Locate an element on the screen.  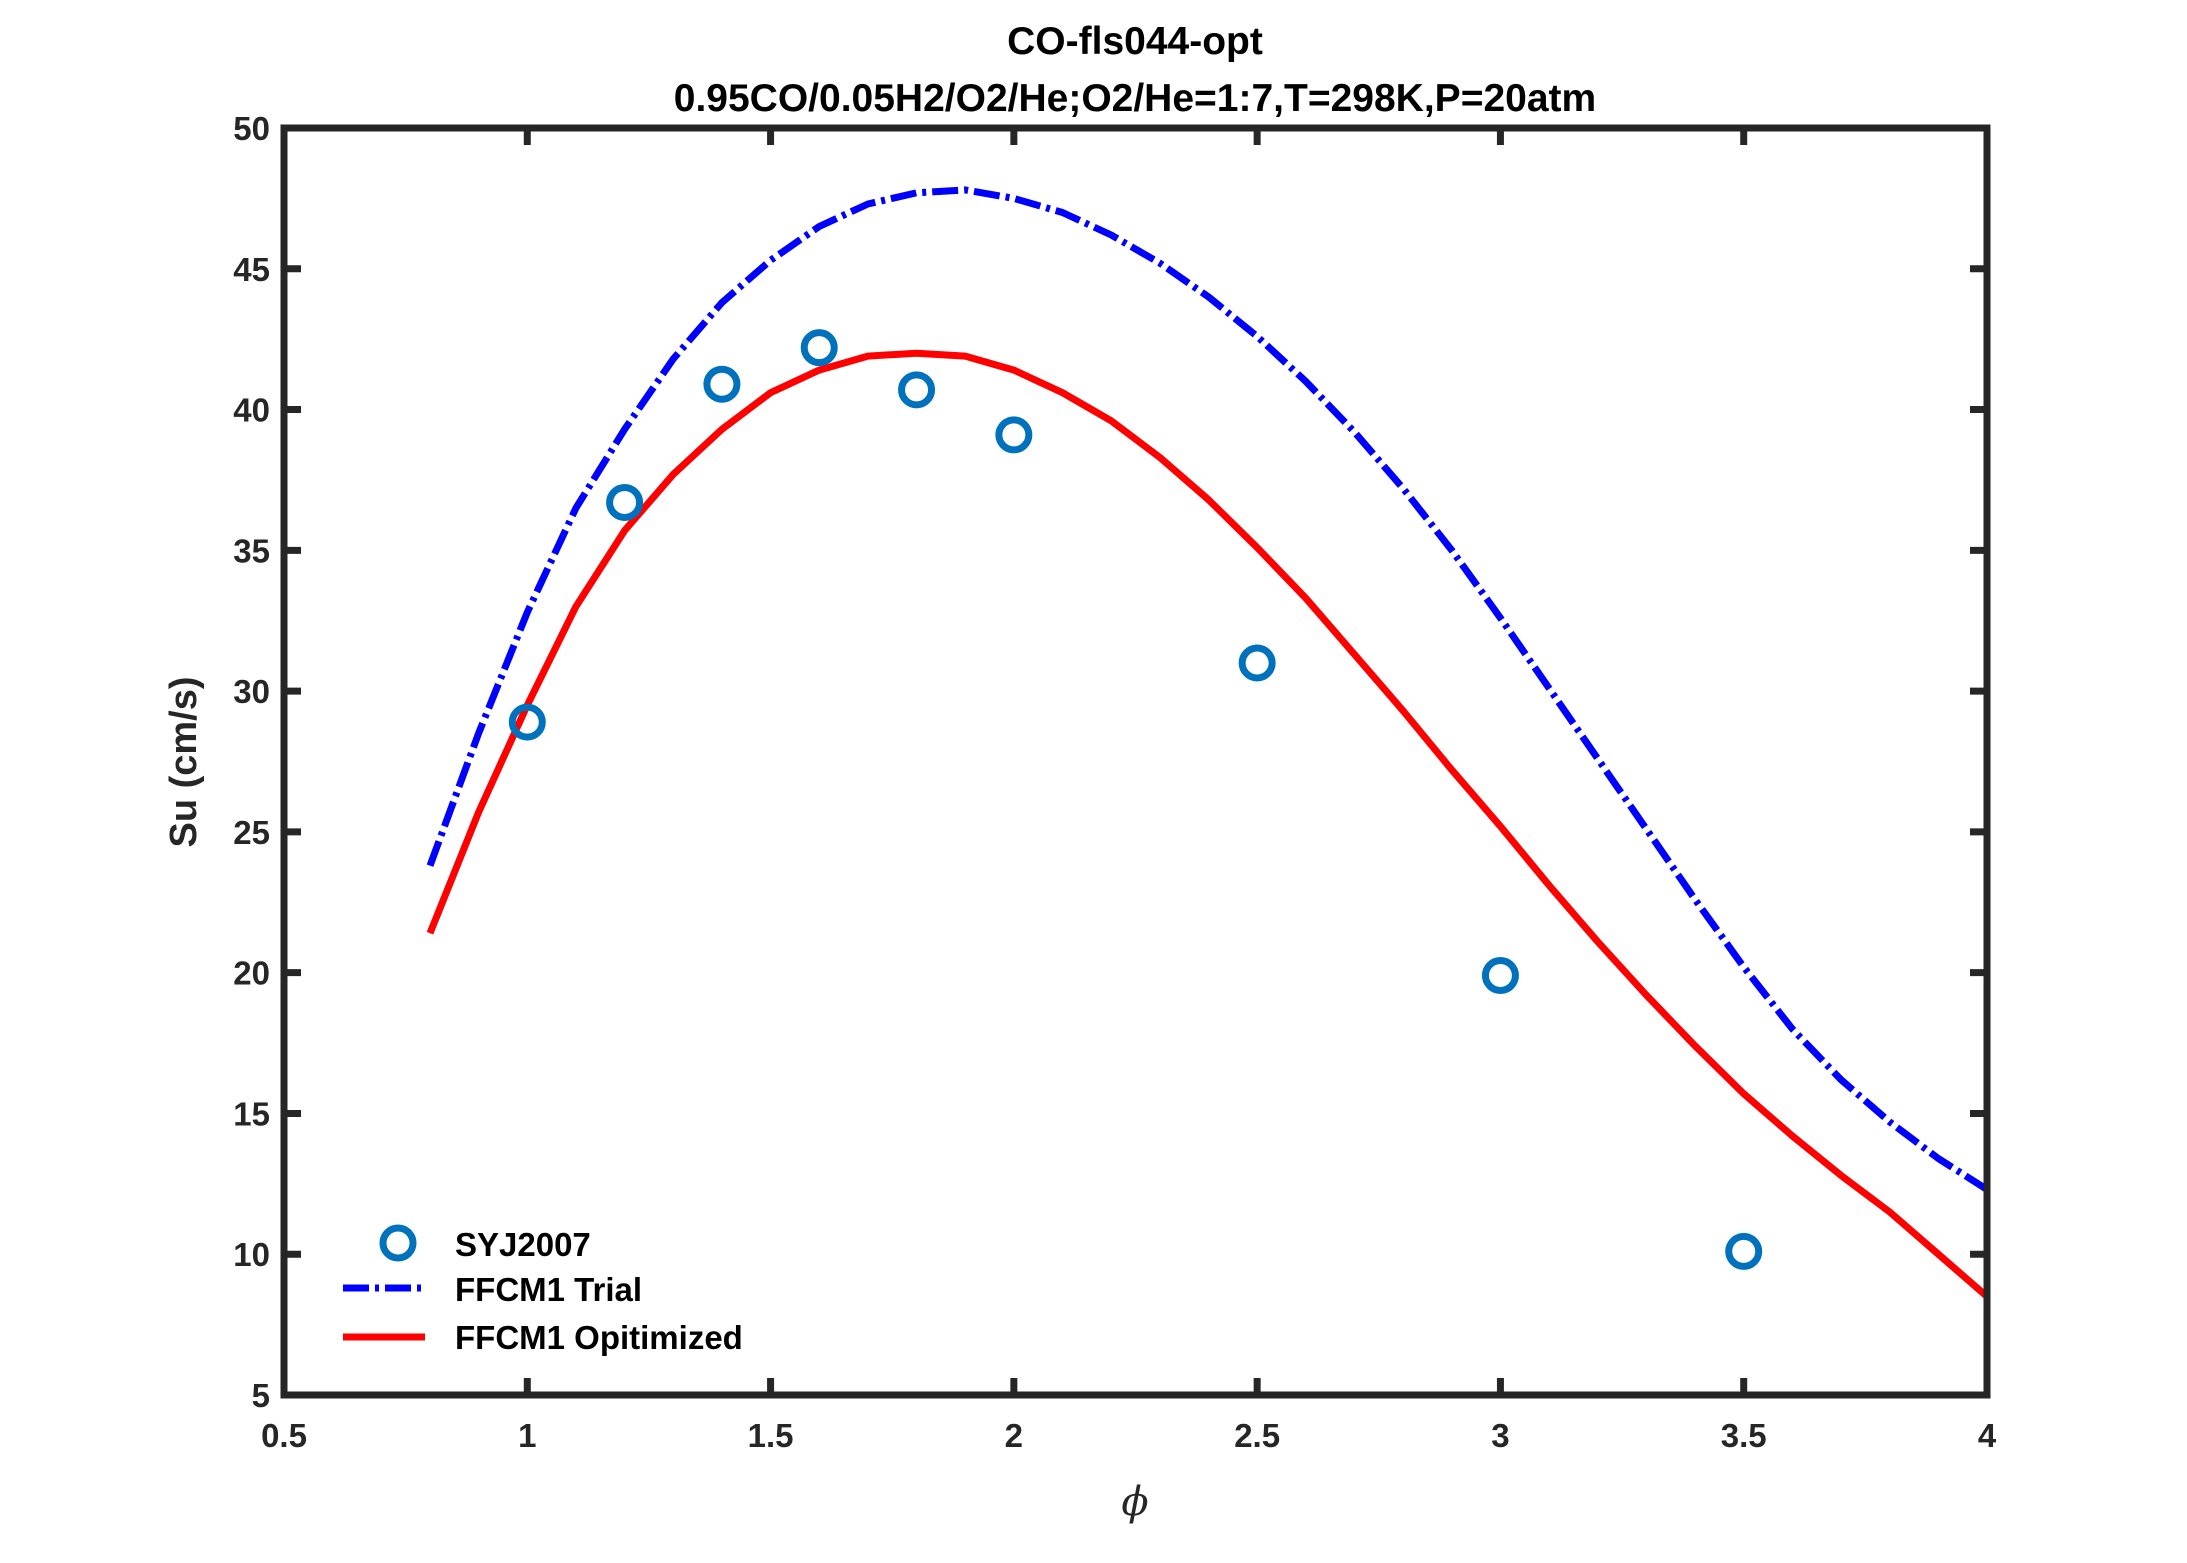
x-tick-label: 1 is located at coordinates (527, 1435).